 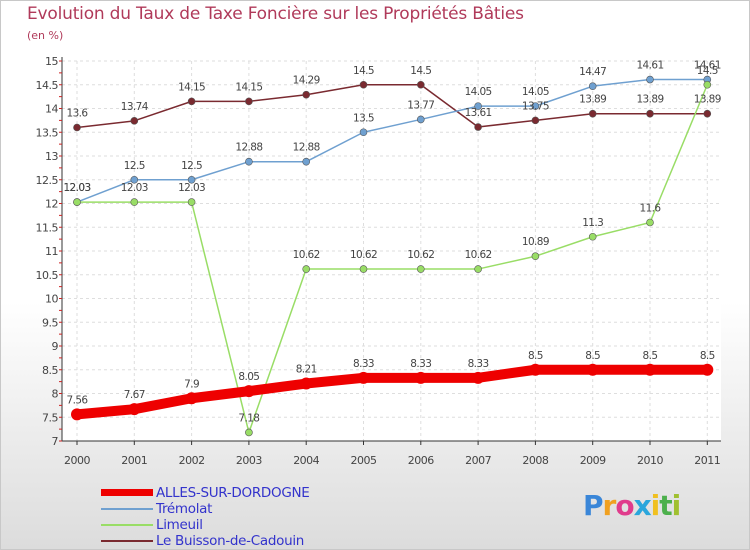 I want to click on logo-letter: x, so click(x=642, y=505).